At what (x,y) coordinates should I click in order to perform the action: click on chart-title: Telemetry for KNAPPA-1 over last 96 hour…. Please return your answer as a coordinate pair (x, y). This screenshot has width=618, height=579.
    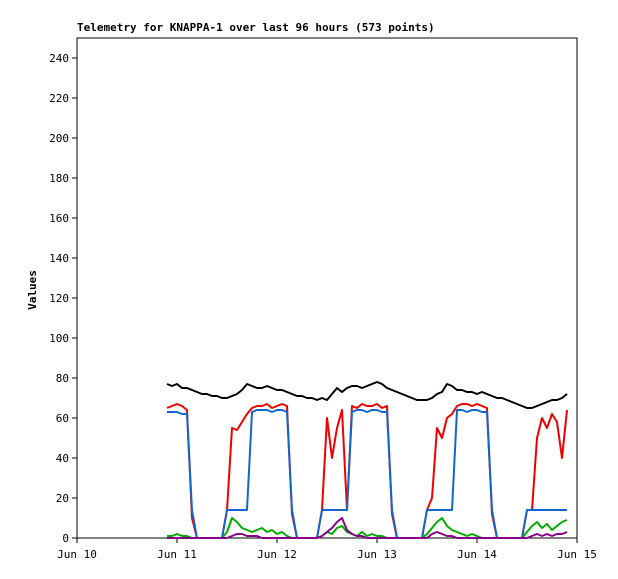
    Looking at the image, I should click on (256, 27).